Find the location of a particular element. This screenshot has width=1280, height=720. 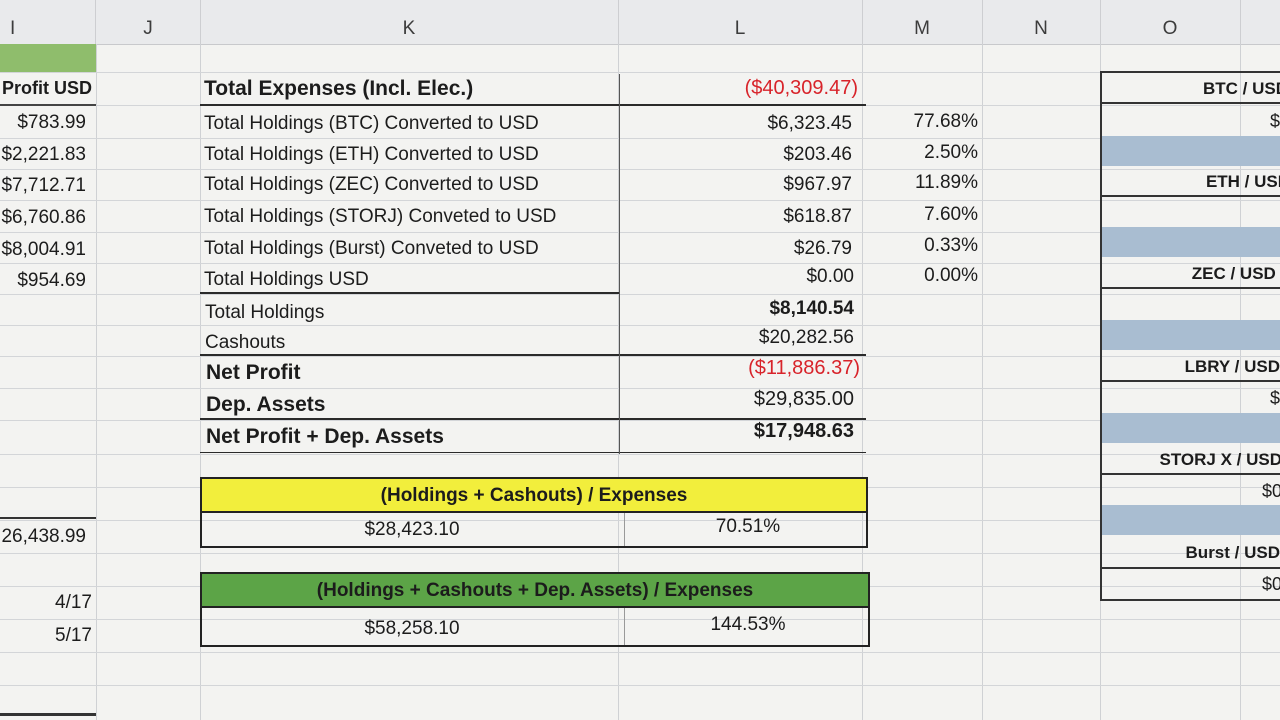

profit-usd-cell: $2,221.83 is located at coordinates (43, 154).